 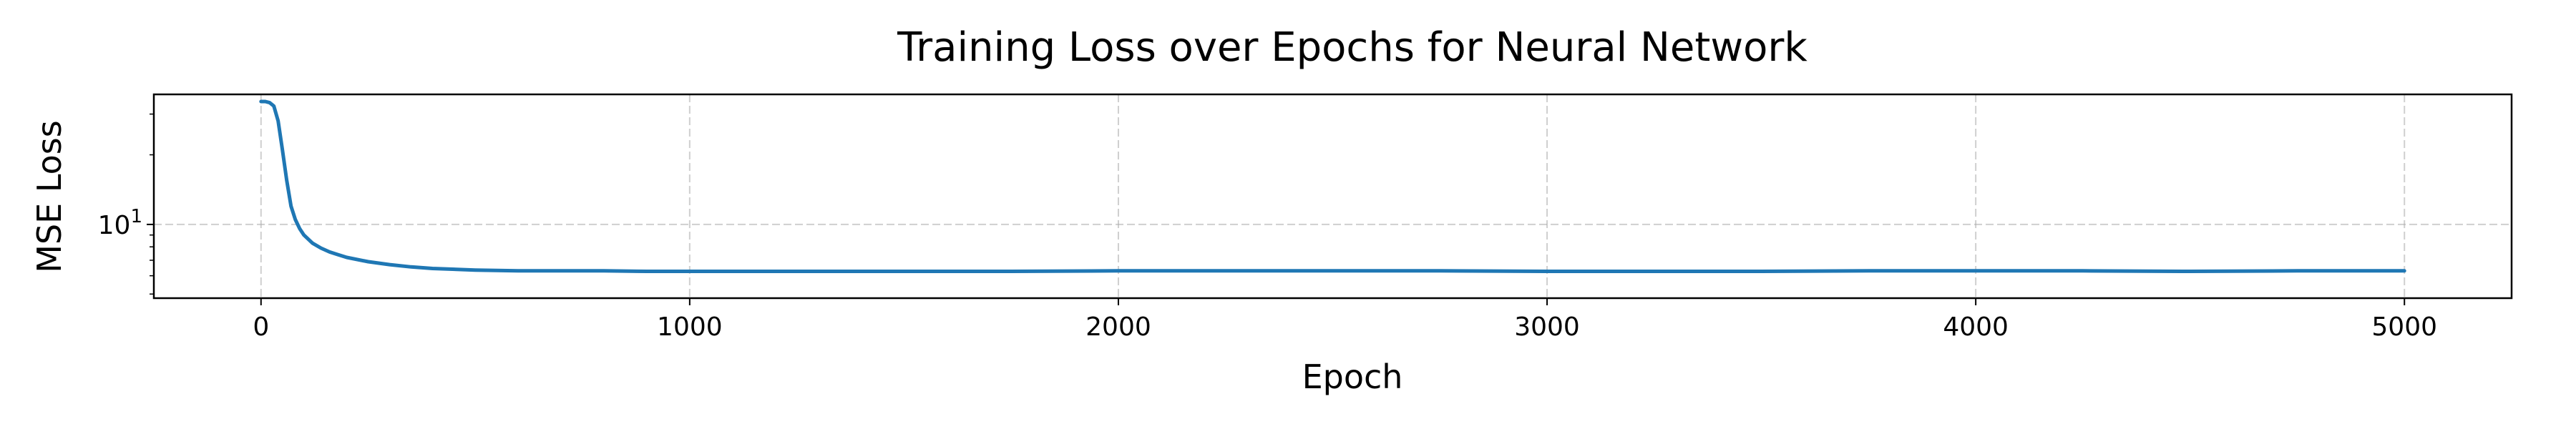 I want to click on x-tick-label: 0, so click(x=261, y=327).